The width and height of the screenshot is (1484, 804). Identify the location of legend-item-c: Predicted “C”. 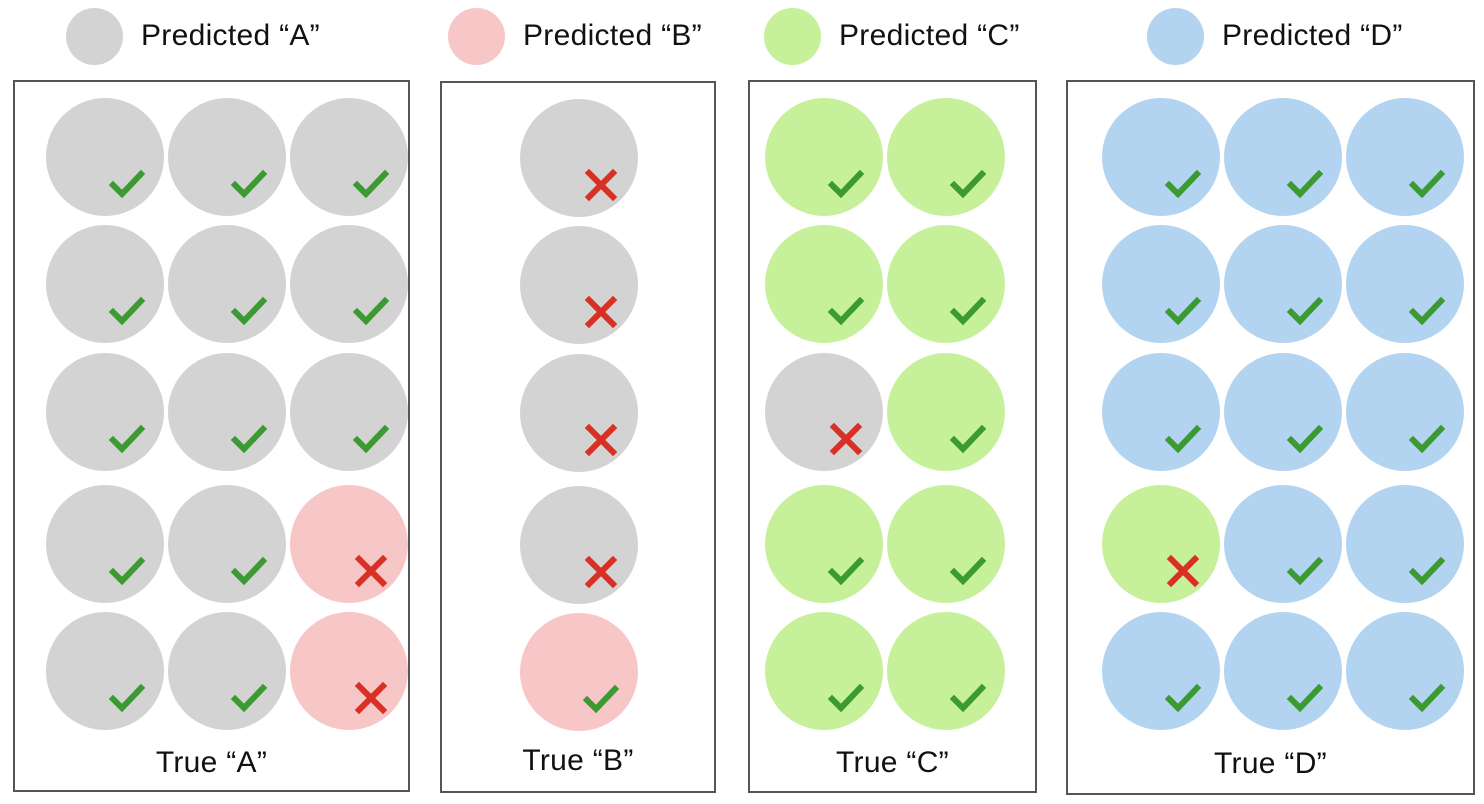
(892, 36).